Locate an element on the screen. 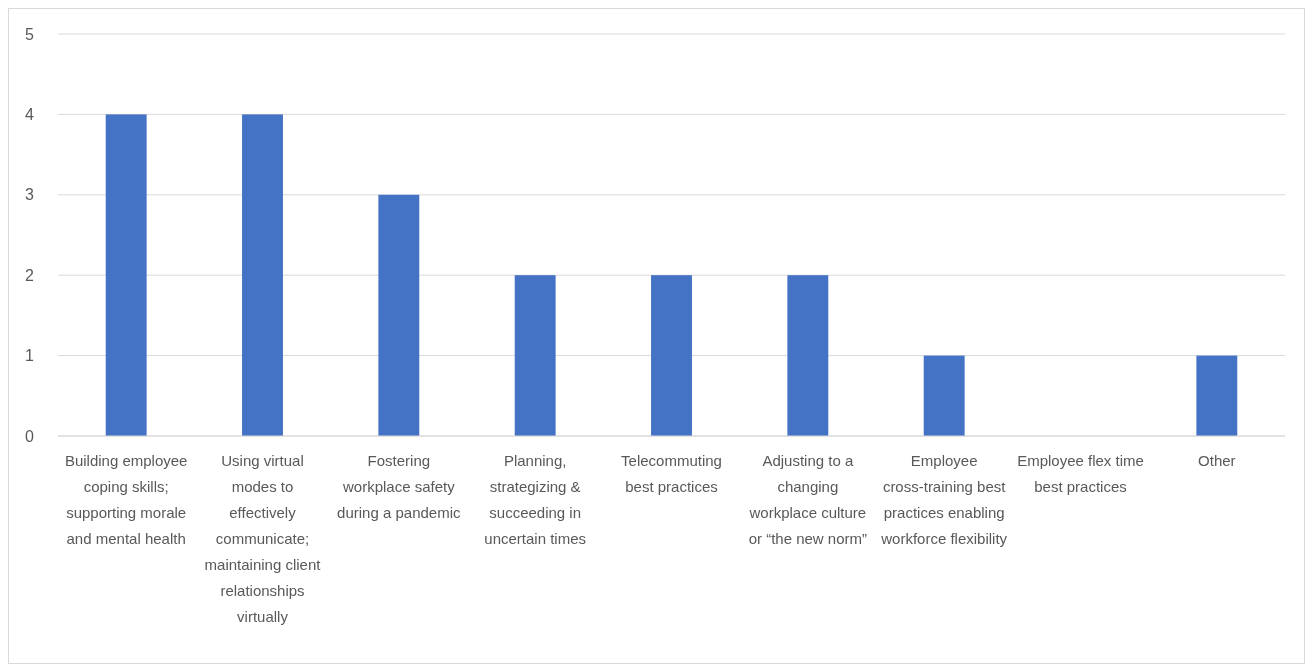  x-tick-label: Adjusting to a changing workplace culture or “the new norm” is located at coordinates (808, 499).